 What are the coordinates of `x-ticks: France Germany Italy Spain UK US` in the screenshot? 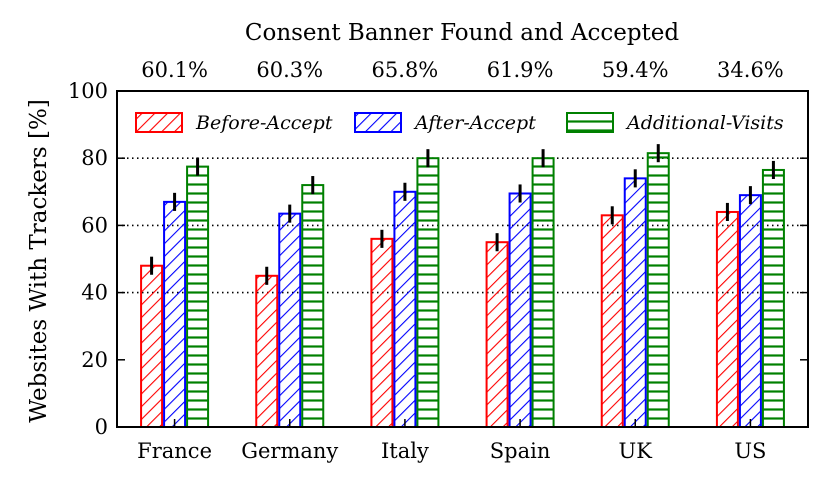 It's located at (451, 441).